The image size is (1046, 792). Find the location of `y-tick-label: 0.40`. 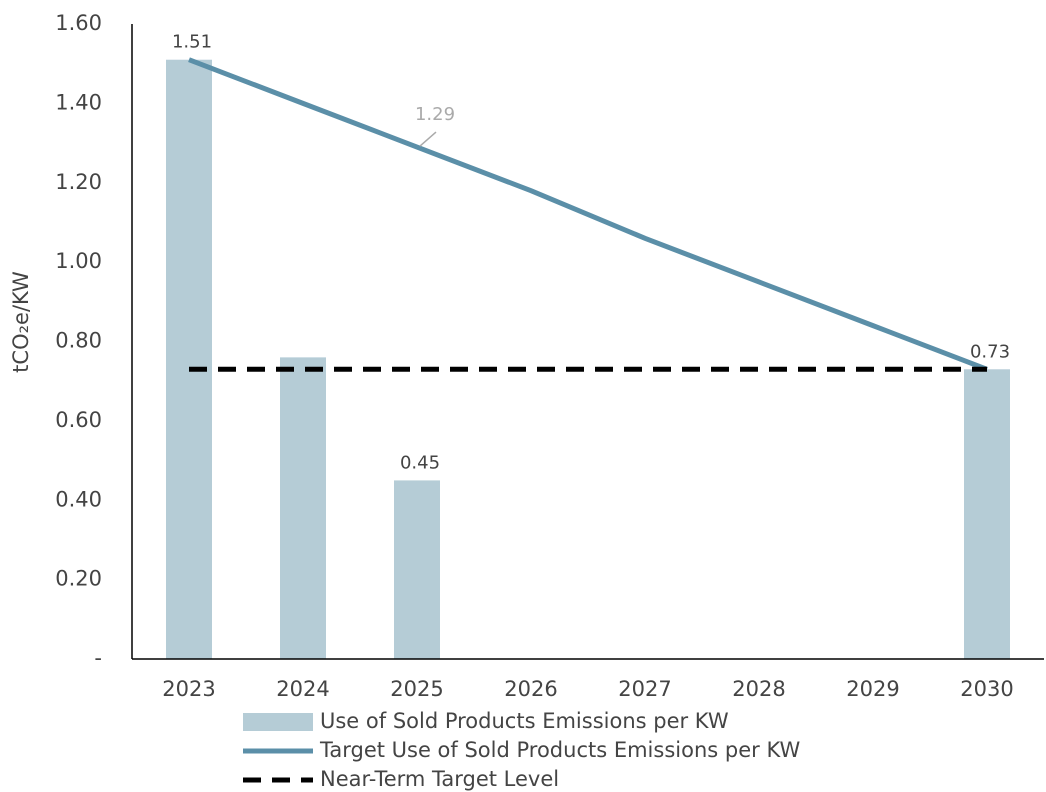

y-tick-label: 0.40 is located at coordinates (78, 499).